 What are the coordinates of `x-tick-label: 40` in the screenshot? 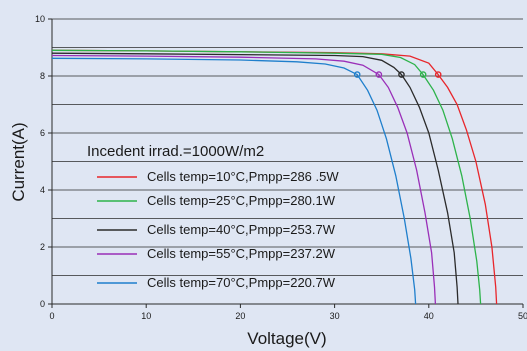 It's located at (429, 316).